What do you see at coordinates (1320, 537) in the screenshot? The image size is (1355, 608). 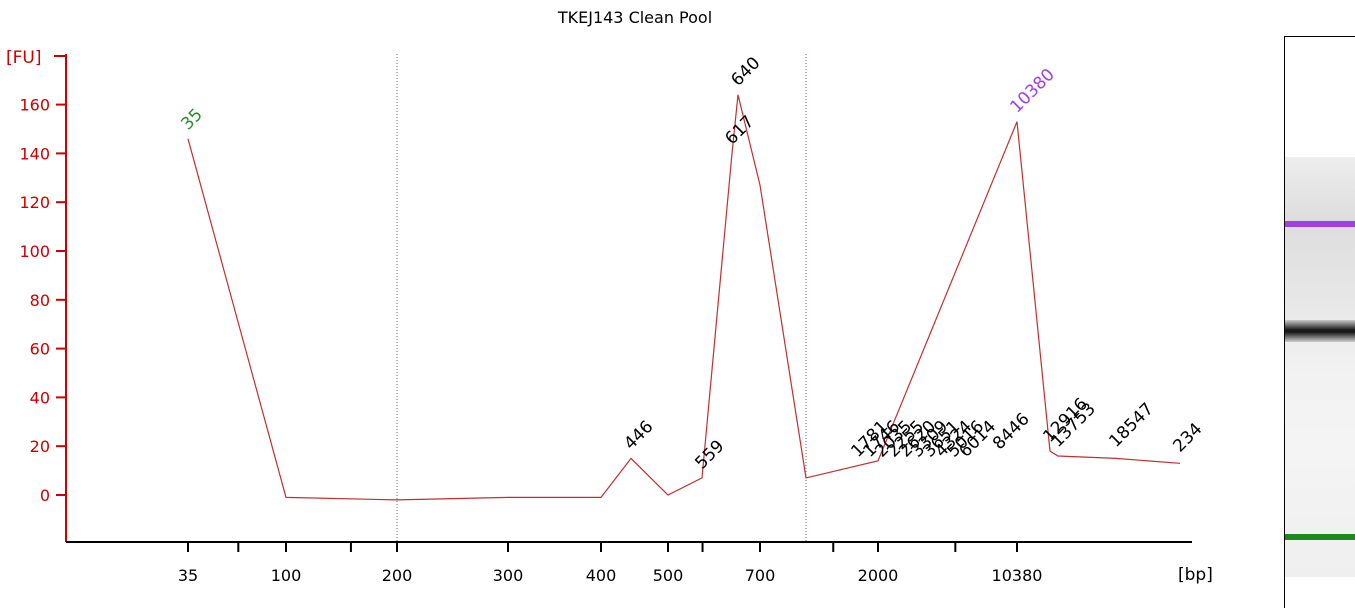 I see `gel-band-lower-marker` at bounding box center [1320, 537].